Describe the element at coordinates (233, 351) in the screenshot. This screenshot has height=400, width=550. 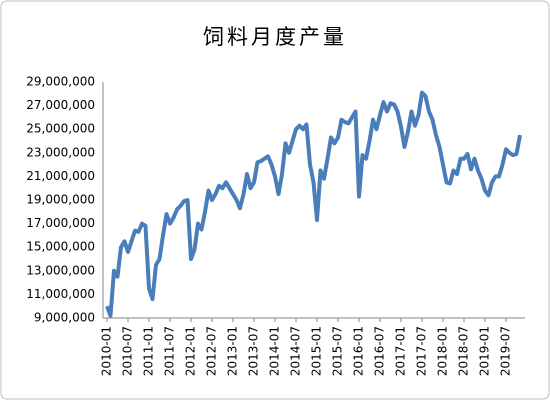
I see `x-tick-label: 2013-01` at that location.